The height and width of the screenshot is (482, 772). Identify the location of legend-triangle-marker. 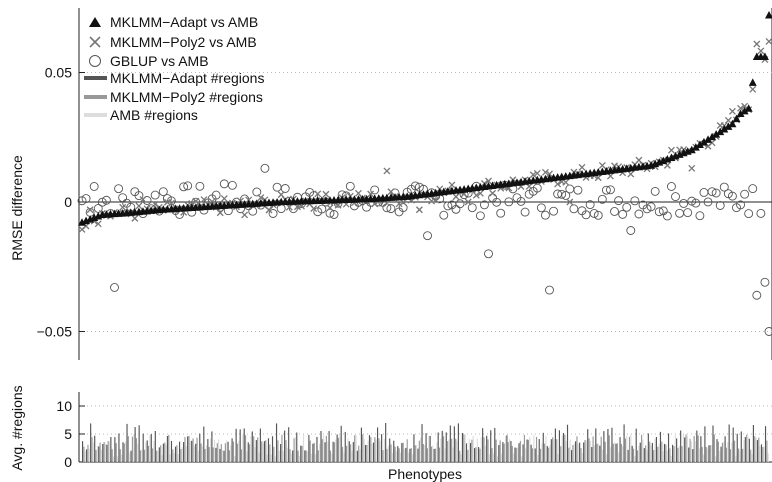
(95, 22).